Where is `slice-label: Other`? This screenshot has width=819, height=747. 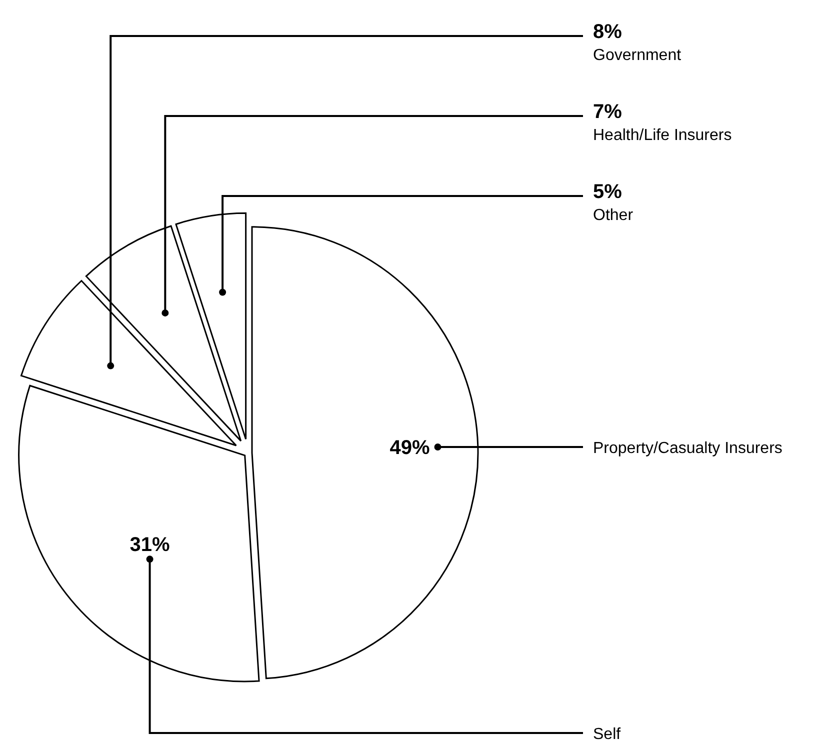
slice-label: Other is located at coordinates (613, 215).